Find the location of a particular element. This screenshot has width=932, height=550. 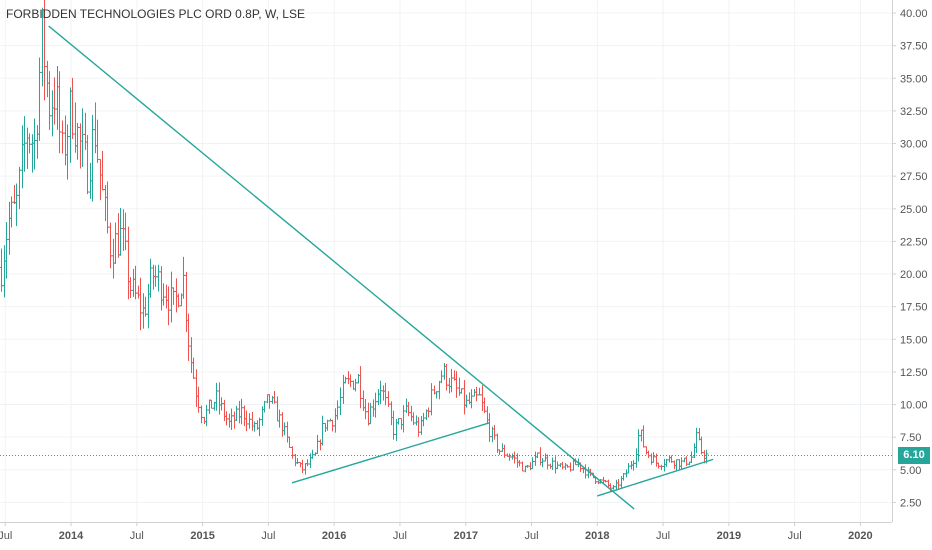

price-tick-label: 15.00 is located at coordinates (914, 340).